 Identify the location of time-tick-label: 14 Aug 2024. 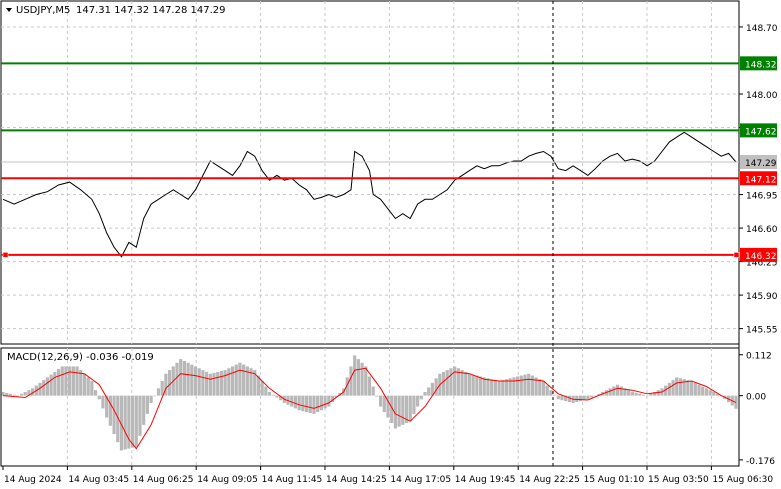
(33, 480).